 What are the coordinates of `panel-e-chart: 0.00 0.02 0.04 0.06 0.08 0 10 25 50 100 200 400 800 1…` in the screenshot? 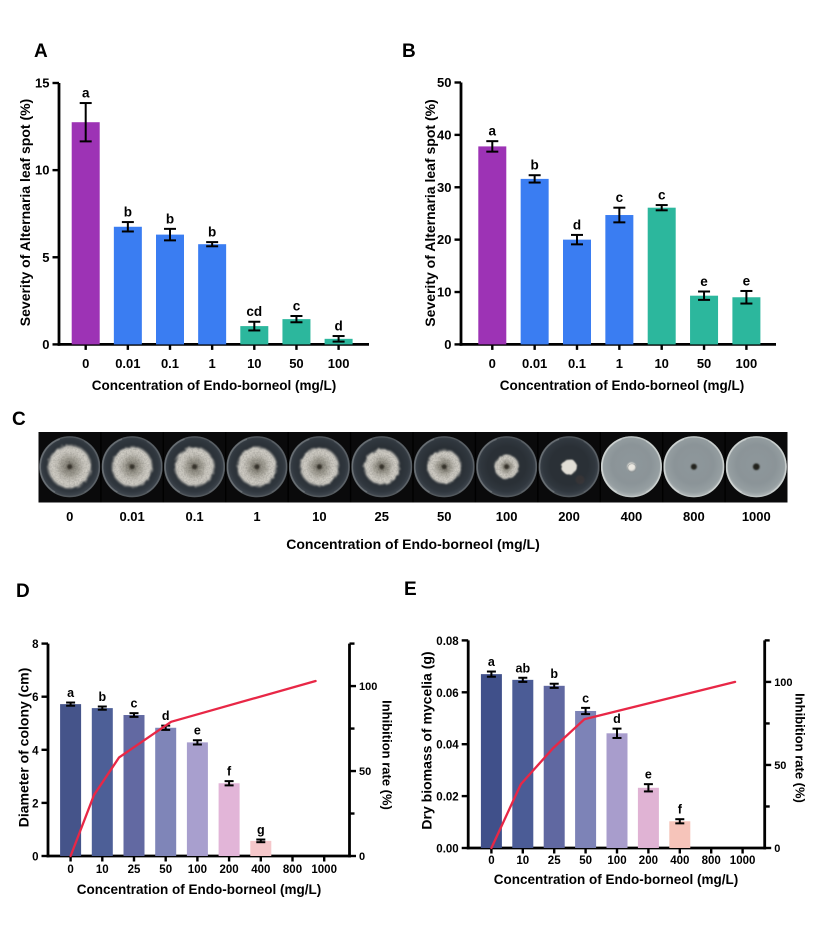 It's located at (614, 751).